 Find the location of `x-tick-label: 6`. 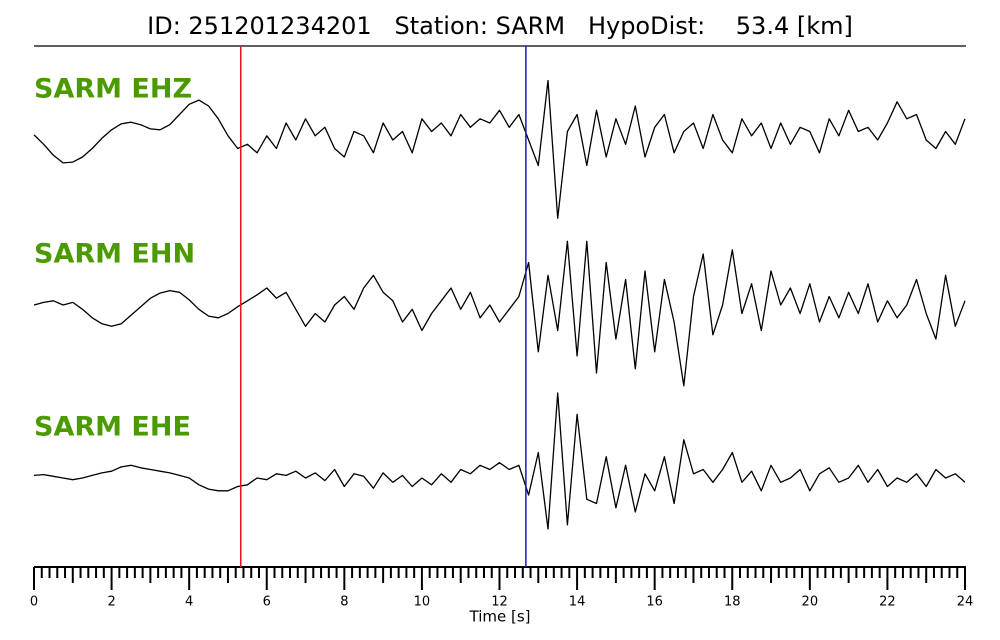

x-tick-label: 6 is located at coordinates (267, 602).